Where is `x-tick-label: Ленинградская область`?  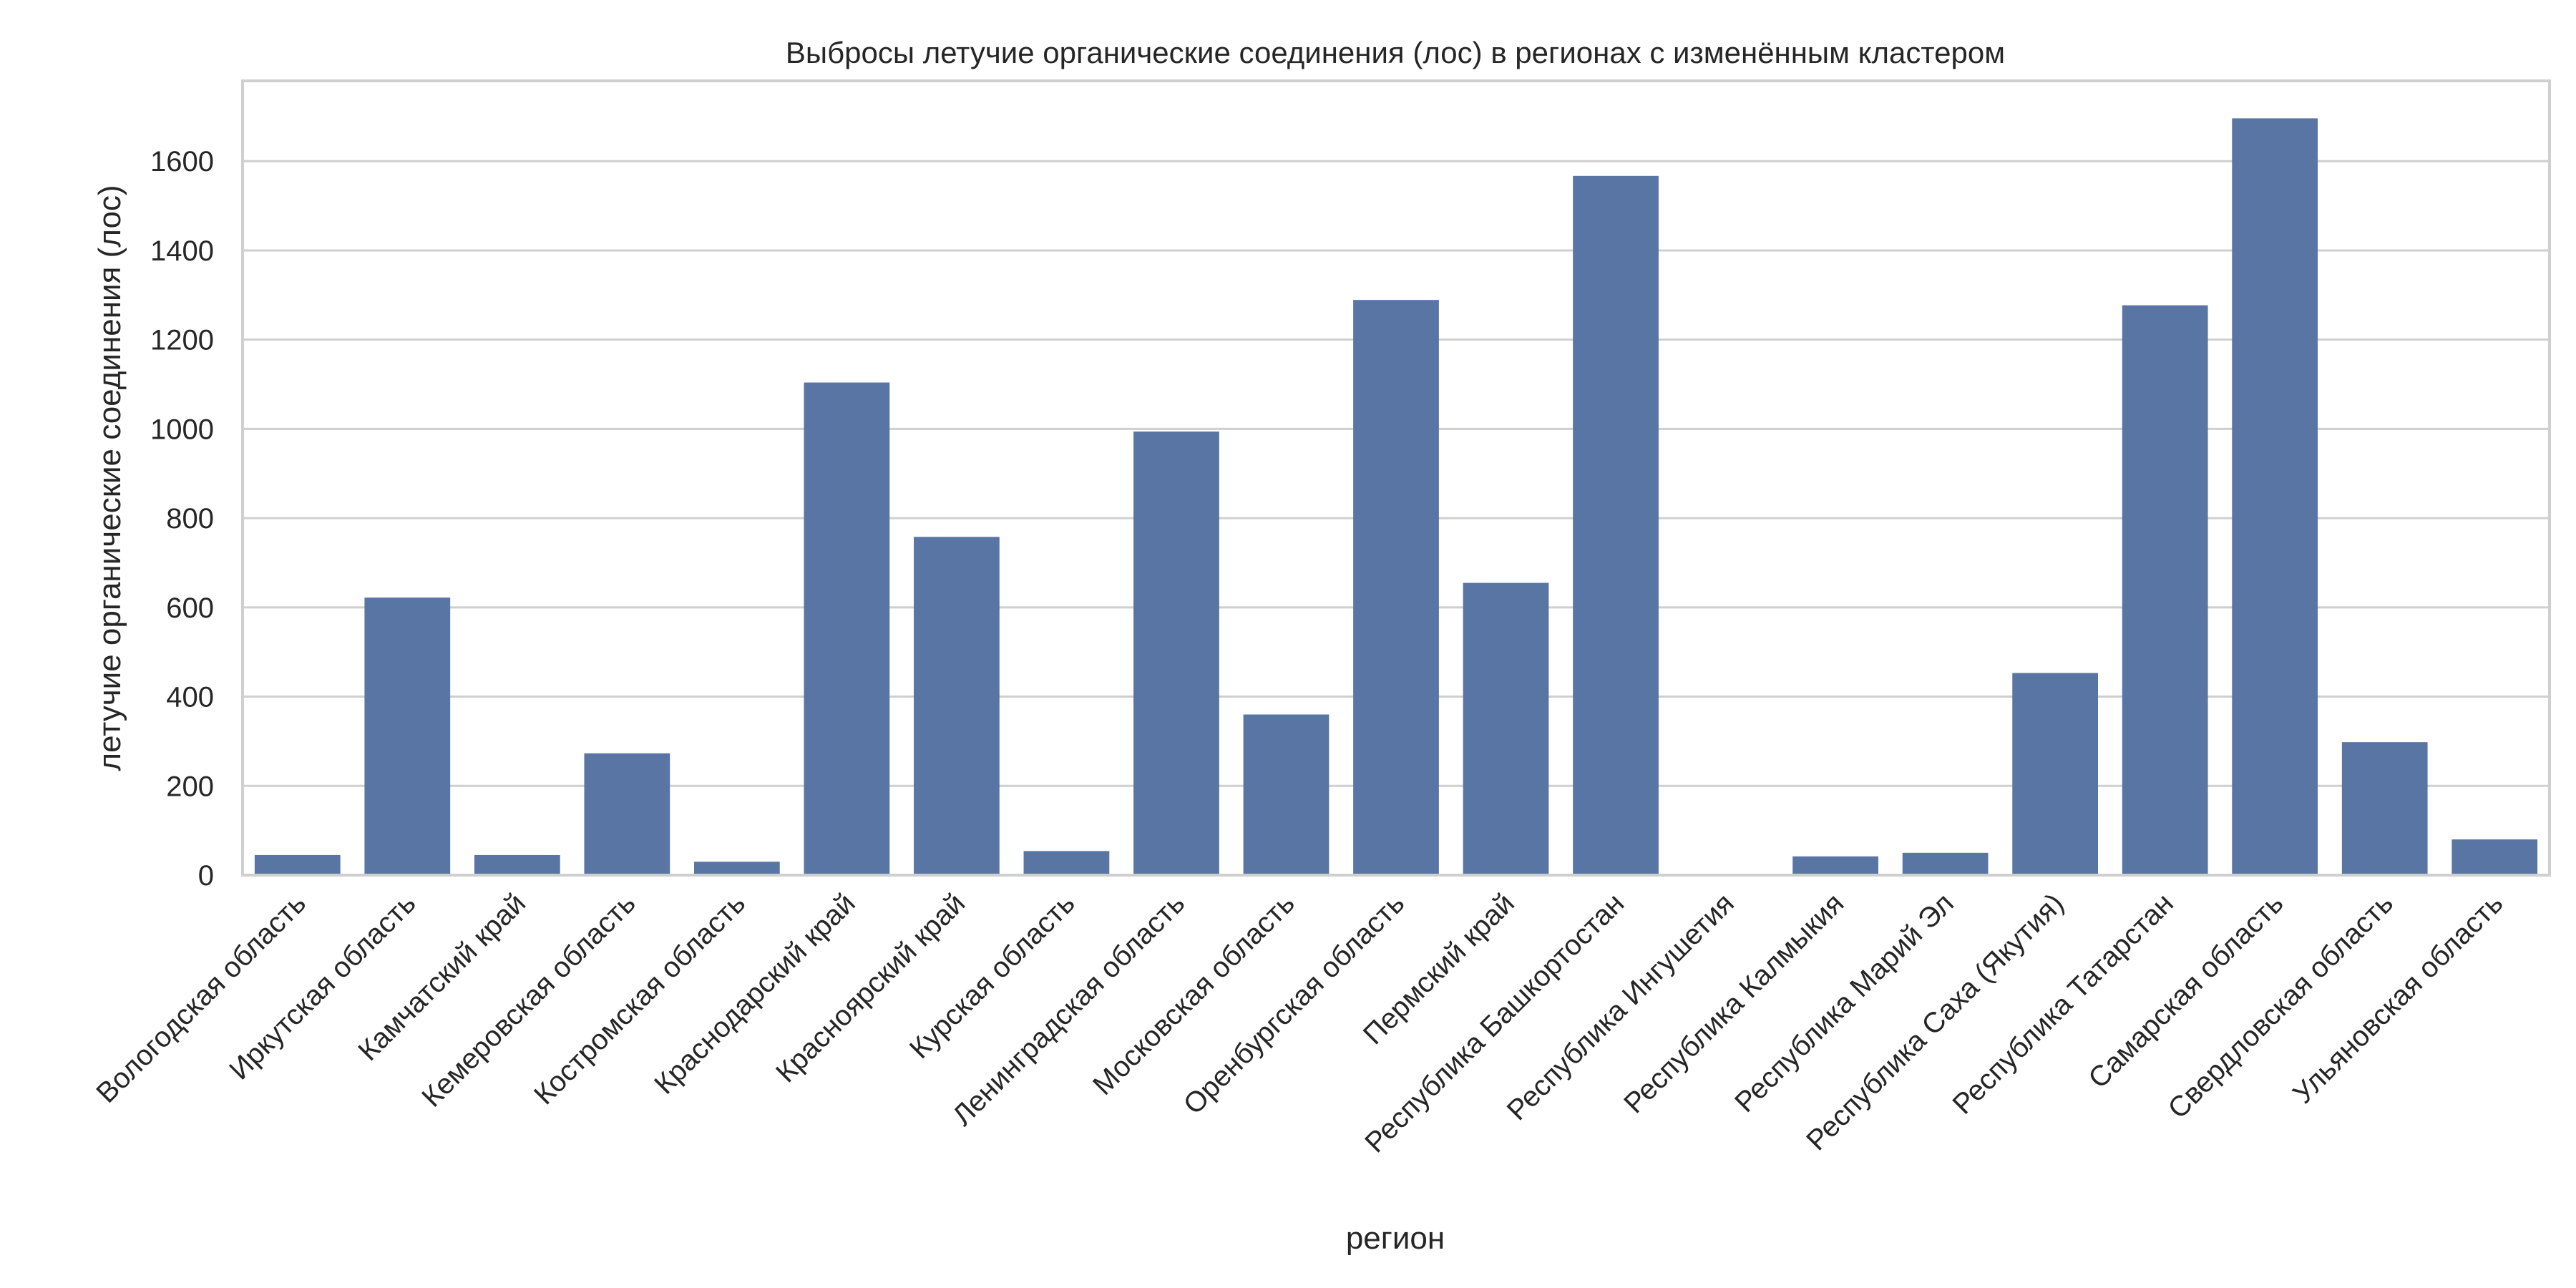 x-tick-label: Ленинградская область is located at coordinates (1069, 1009).